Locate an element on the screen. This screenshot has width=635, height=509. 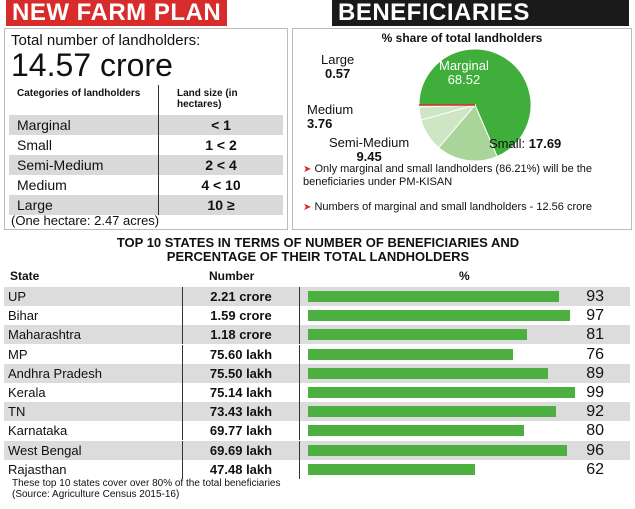
table-row: Karnataka 69.77 lakh 80 is located at coordinates (317, 431).